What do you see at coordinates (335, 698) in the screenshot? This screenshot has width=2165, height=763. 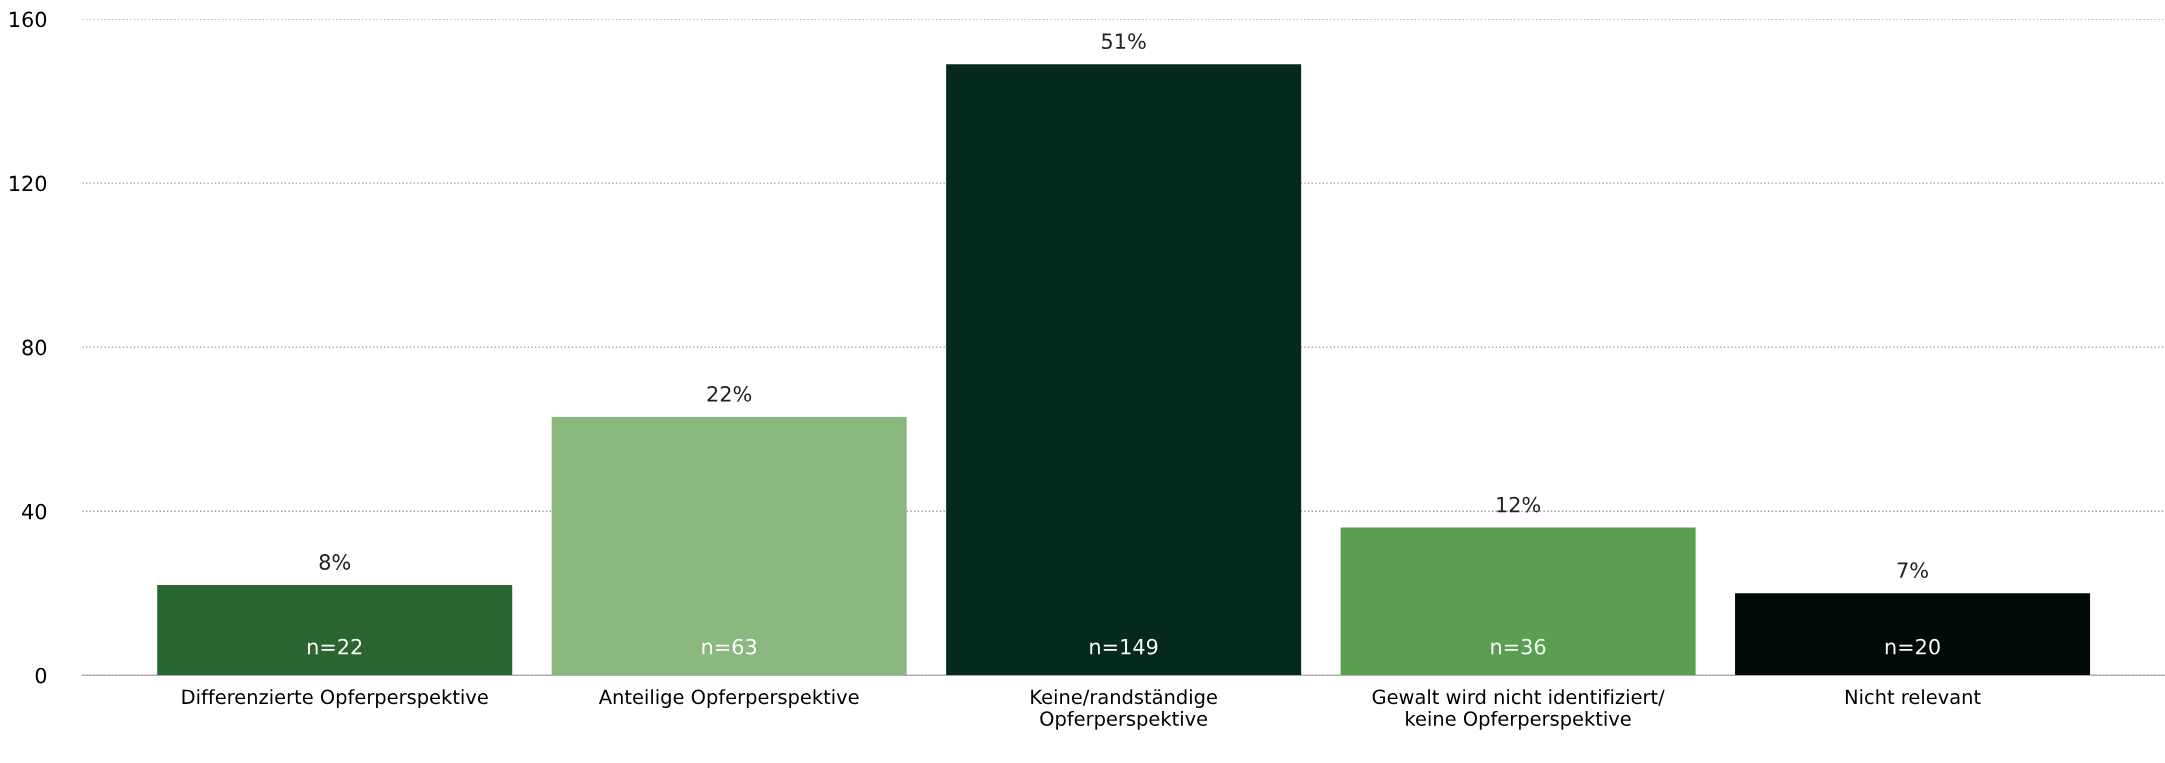 I see `x-tick-label: Differenzierte Opferperspektive` at bounding box center [335, 698].